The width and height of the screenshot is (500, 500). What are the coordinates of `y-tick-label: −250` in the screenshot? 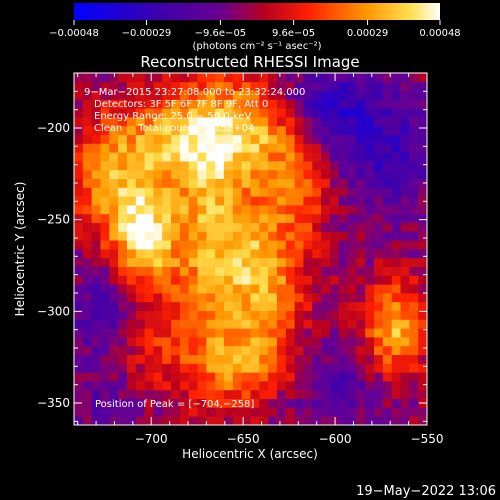 It's located at (53, 220).